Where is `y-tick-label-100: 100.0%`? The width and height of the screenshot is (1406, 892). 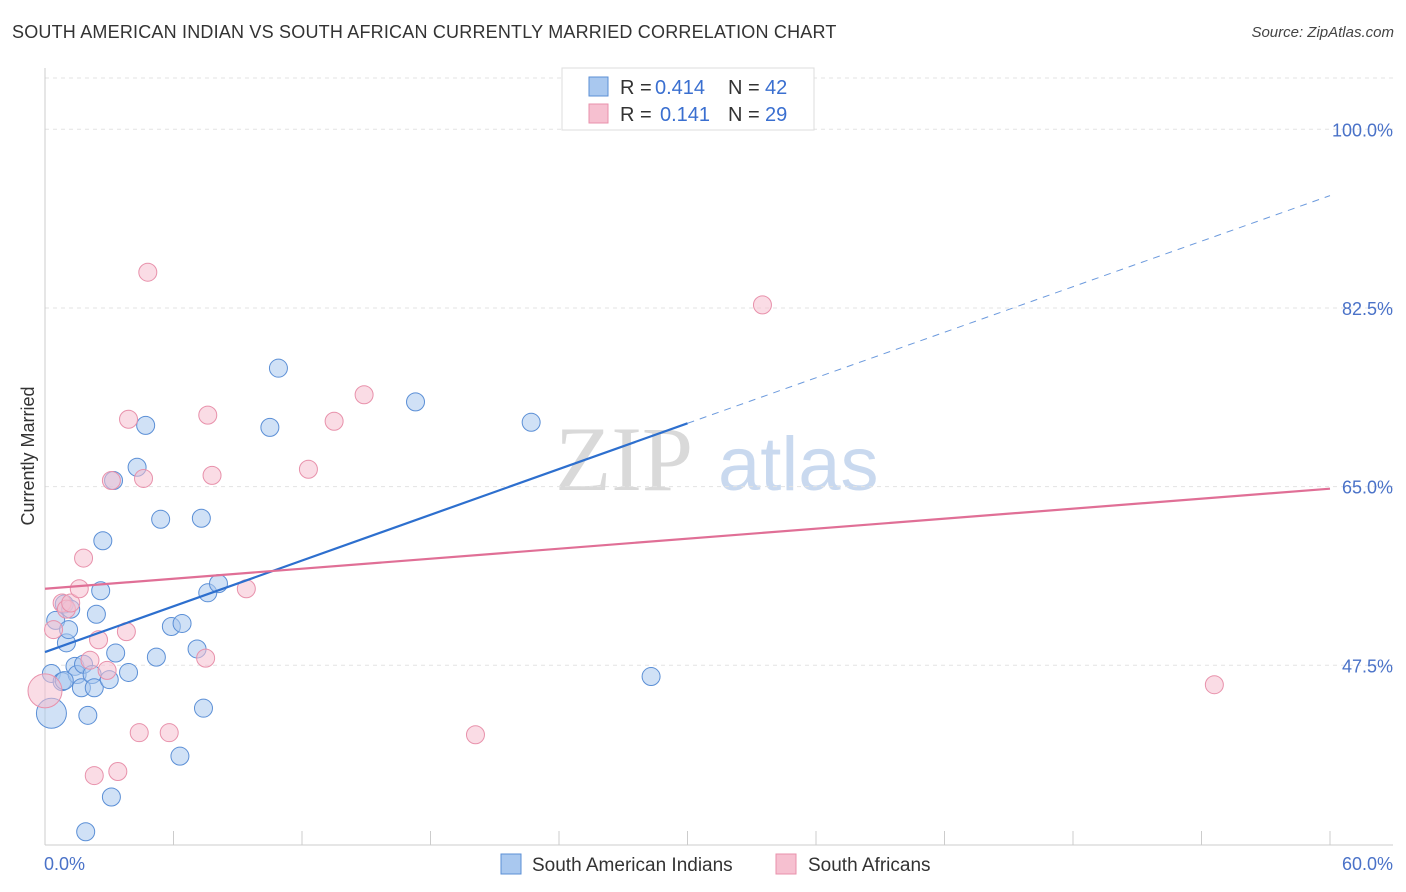
y-tick-label-100: 100.0% is located at coordinates (1362, 130).